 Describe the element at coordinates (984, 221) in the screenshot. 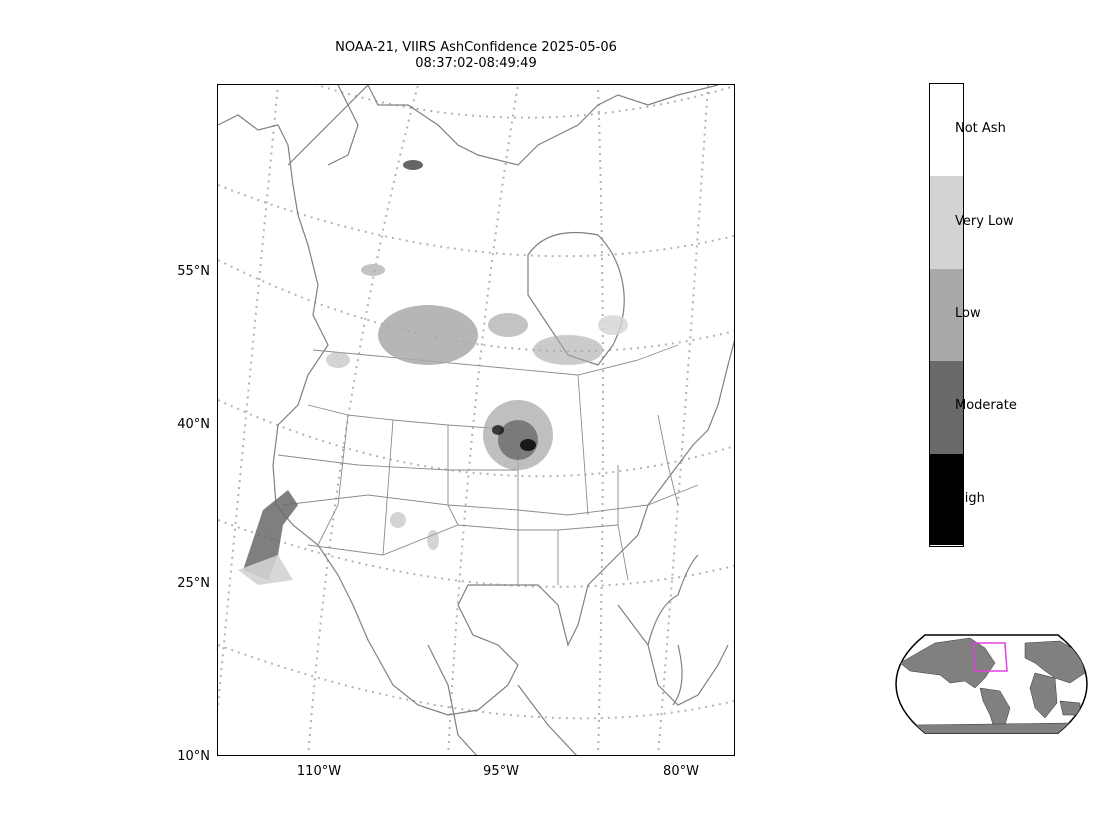

I see `colorbar-label-very-low: Very Low` at that location.